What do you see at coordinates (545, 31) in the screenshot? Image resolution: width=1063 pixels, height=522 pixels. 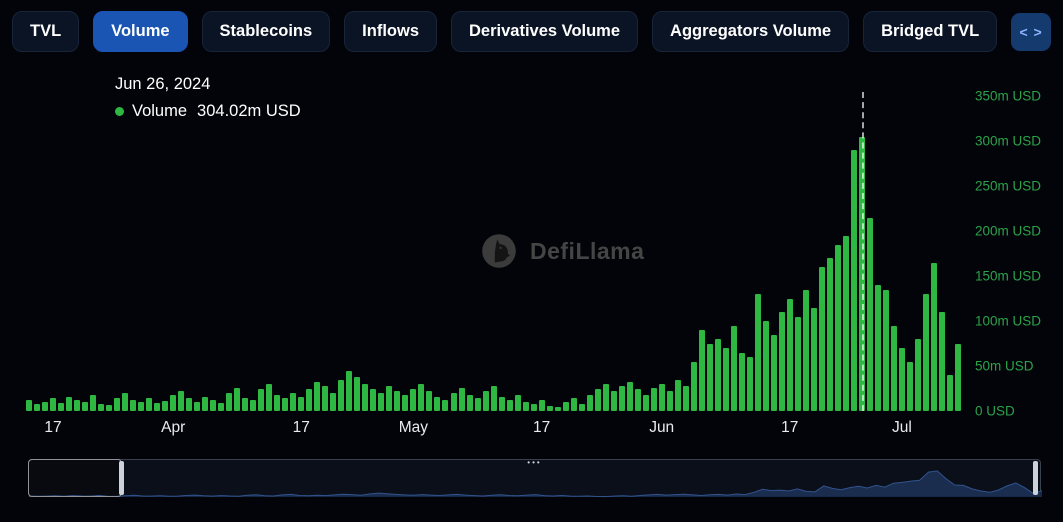 I see `tab-derivatives-volume: Derivatives Volume` at bounding box center [545, 31].